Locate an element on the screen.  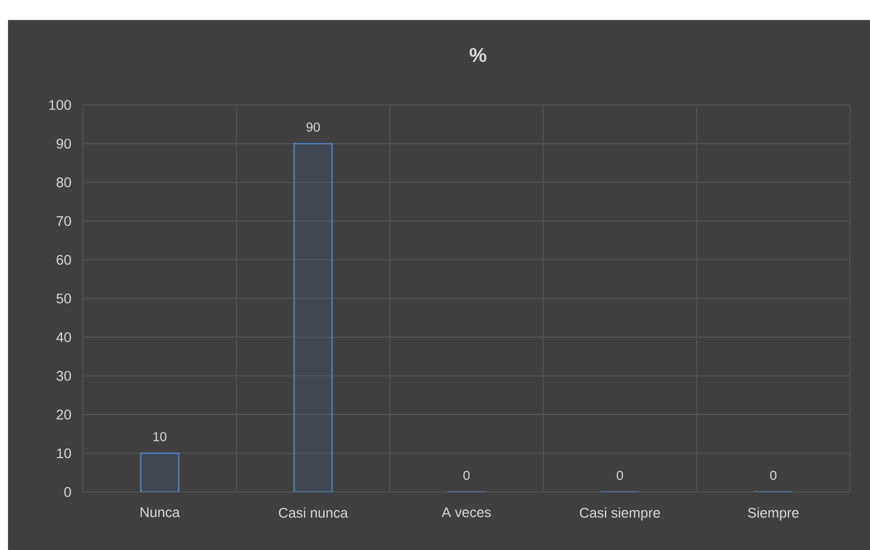
y-tick-label: 40 is located at coordinates (63, 337).